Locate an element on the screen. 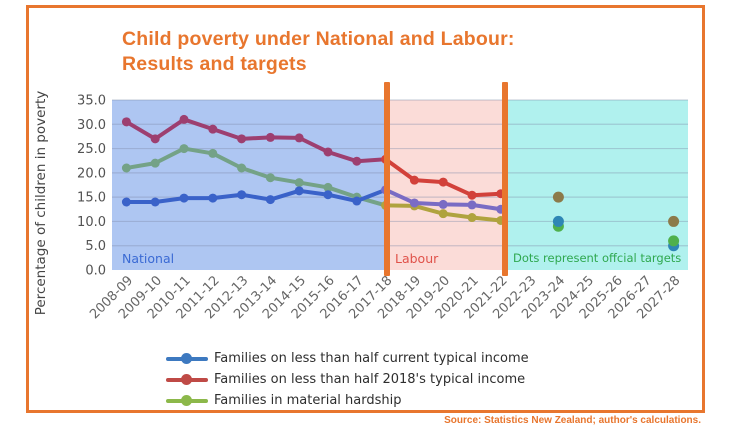 The width and height of the screenshot is (738, 436). target-dot-hardship is located at coordinates (674, 241).